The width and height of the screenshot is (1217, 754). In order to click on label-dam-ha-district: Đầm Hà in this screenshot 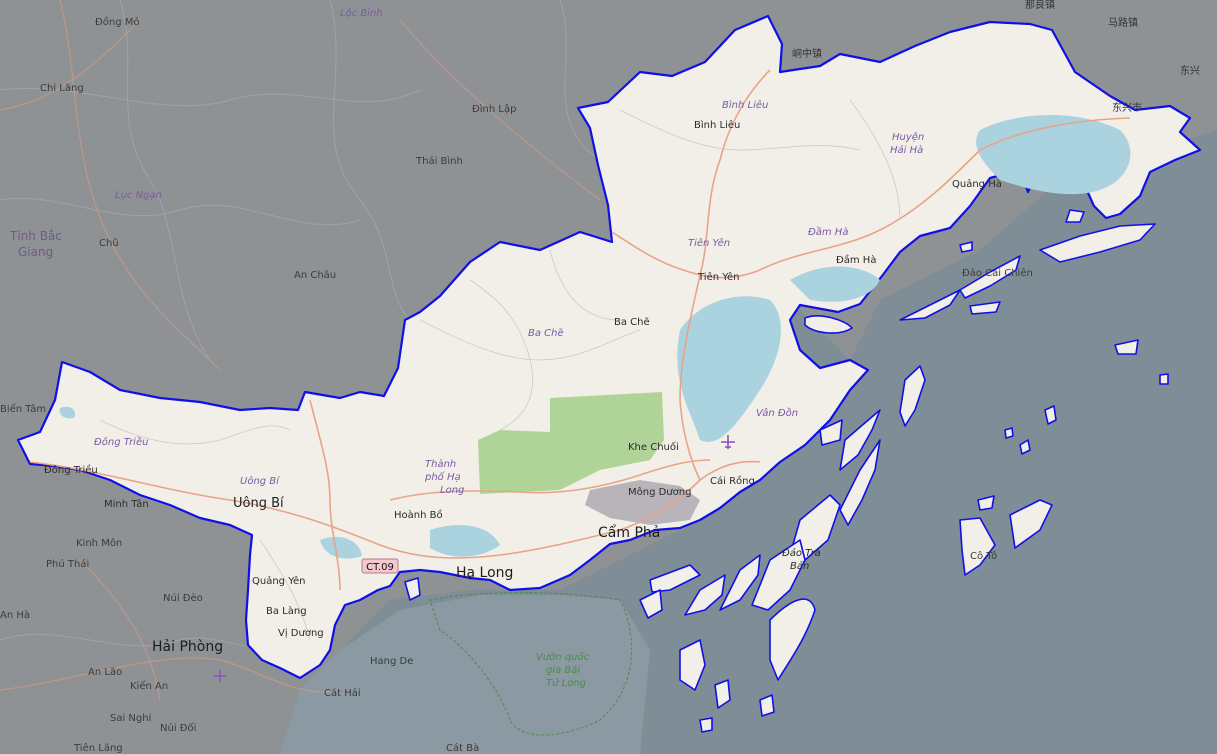, I will do `click(828, 232)`.